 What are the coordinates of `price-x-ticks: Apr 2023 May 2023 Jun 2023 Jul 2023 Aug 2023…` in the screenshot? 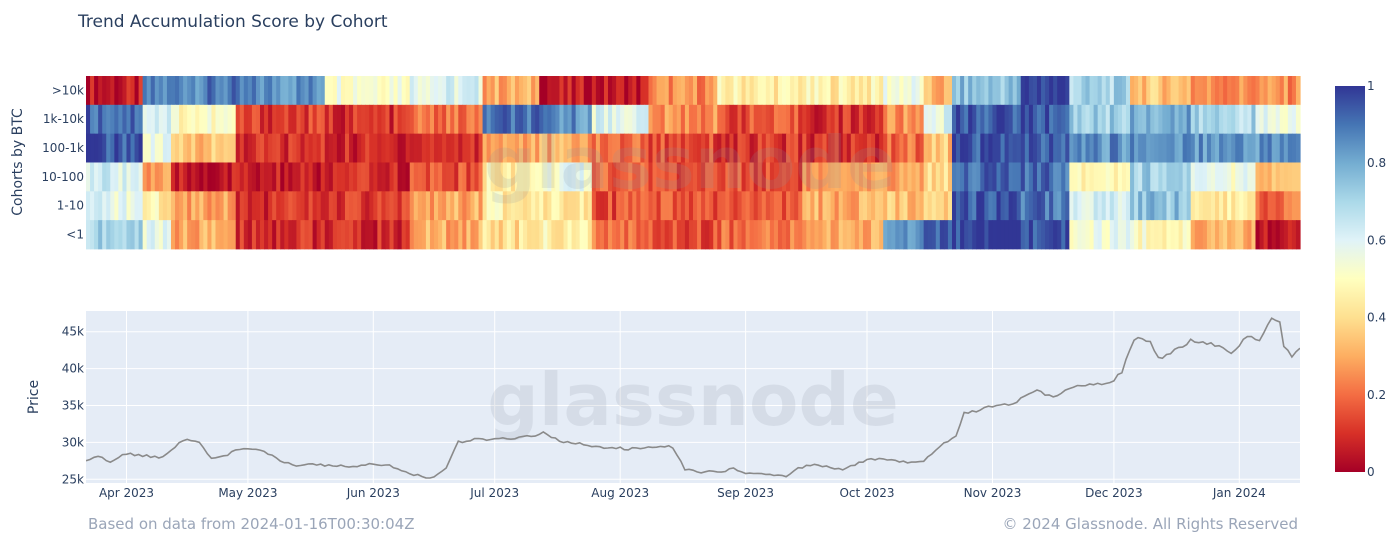 It's located at (682, 493).